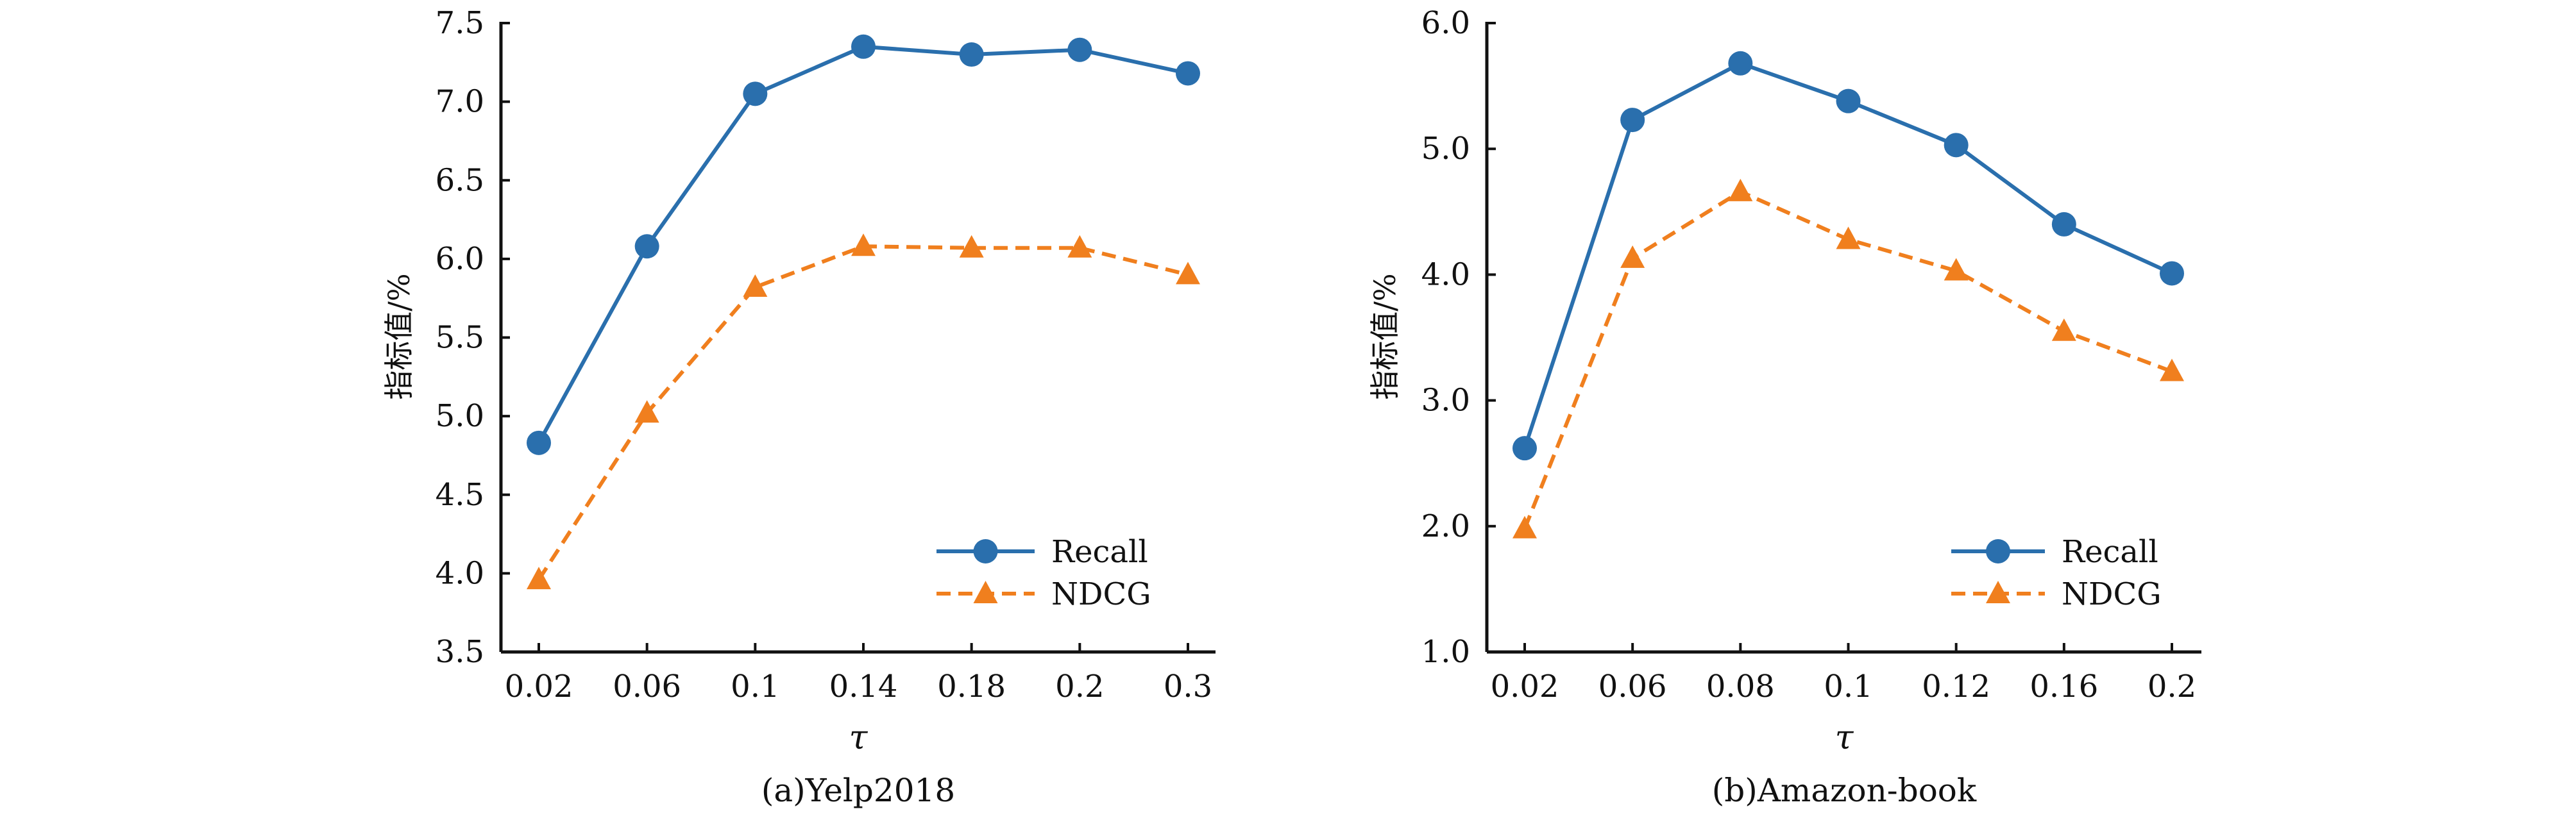  I want to click on y-tick-label: 1.0, so click(1445, 652).